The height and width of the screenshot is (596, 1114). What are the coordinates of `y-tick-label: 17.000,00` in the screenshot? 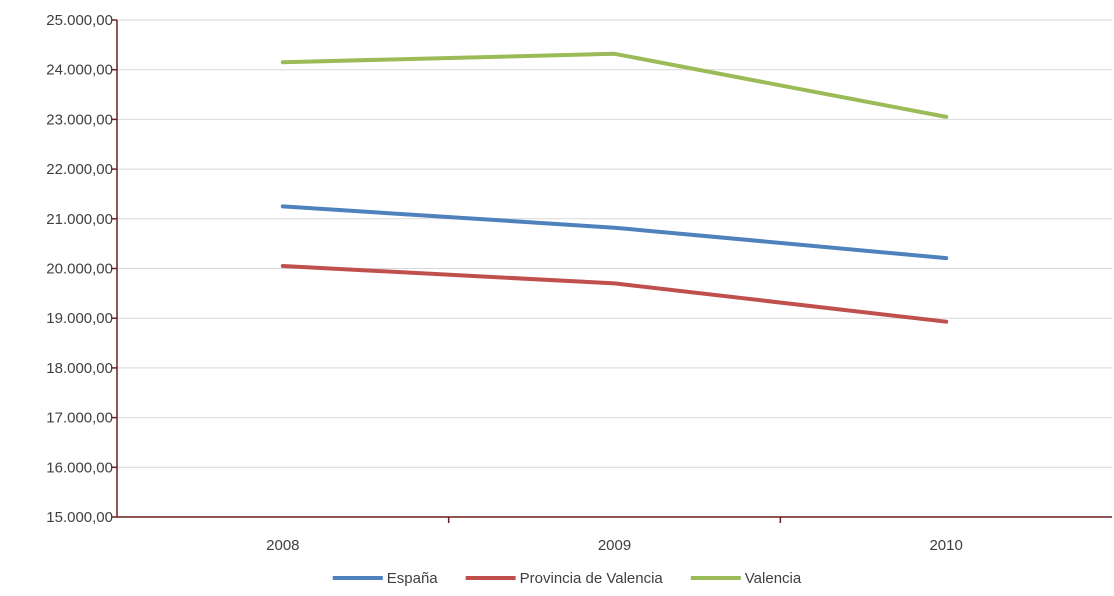 It's located at (79, 418).